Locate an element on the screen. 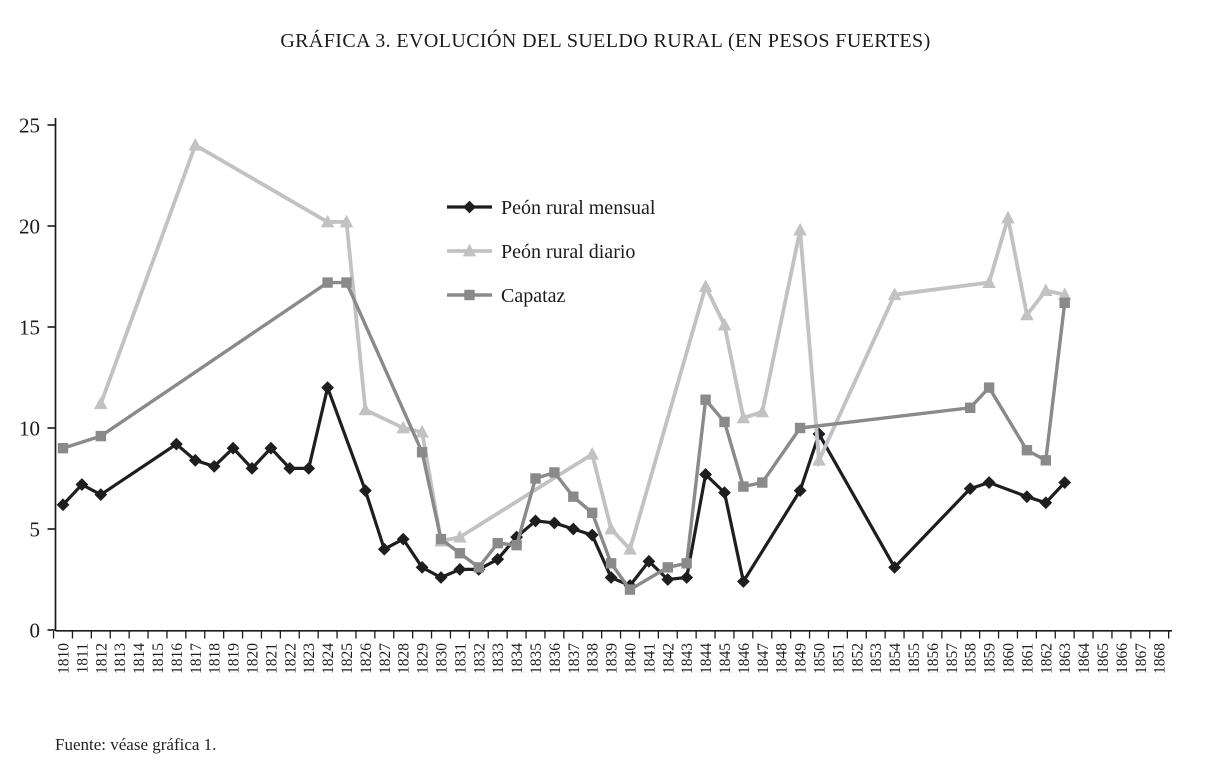 The image size is (1211, 777). x-tick-label: 1855 is located at coordinates (914, 658).